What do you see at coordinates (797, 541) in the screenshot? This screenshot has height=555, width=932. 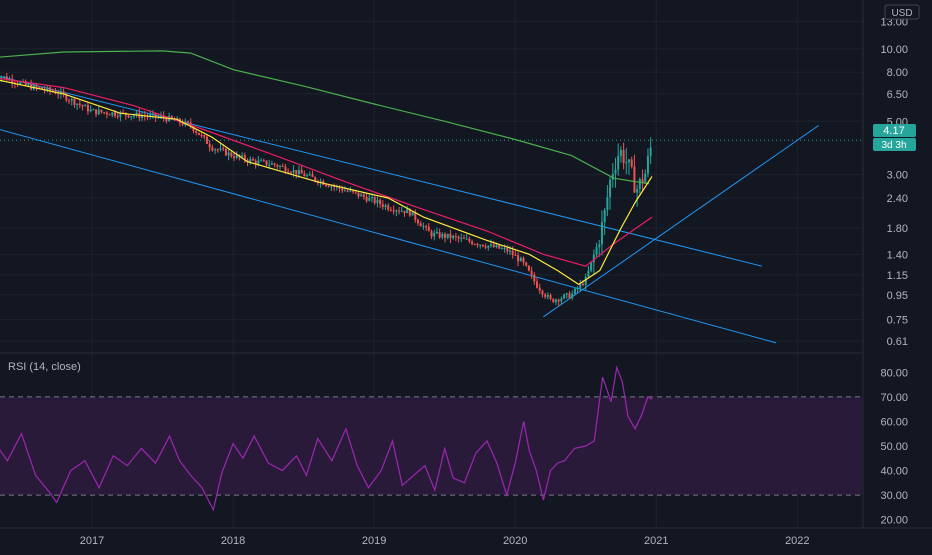 I see `x-tick-label: 2022` at bounding box center [797, 541].